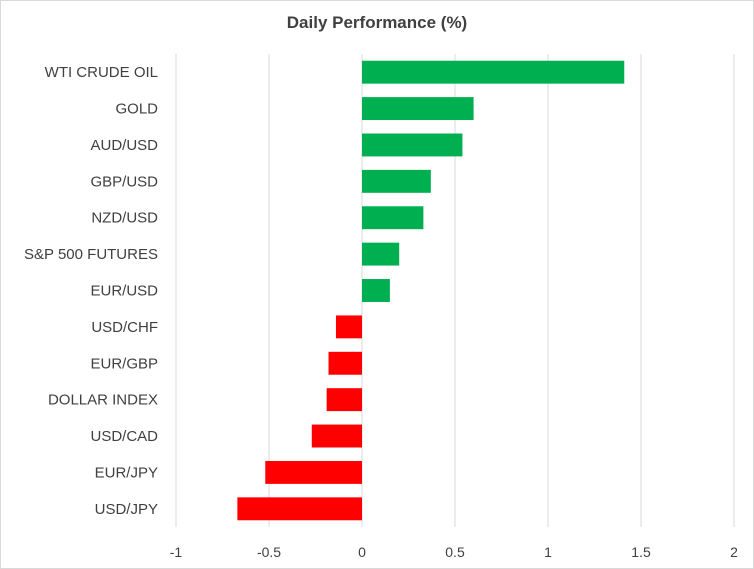  I want to click on bar-aud-usd, so click(412, 145).